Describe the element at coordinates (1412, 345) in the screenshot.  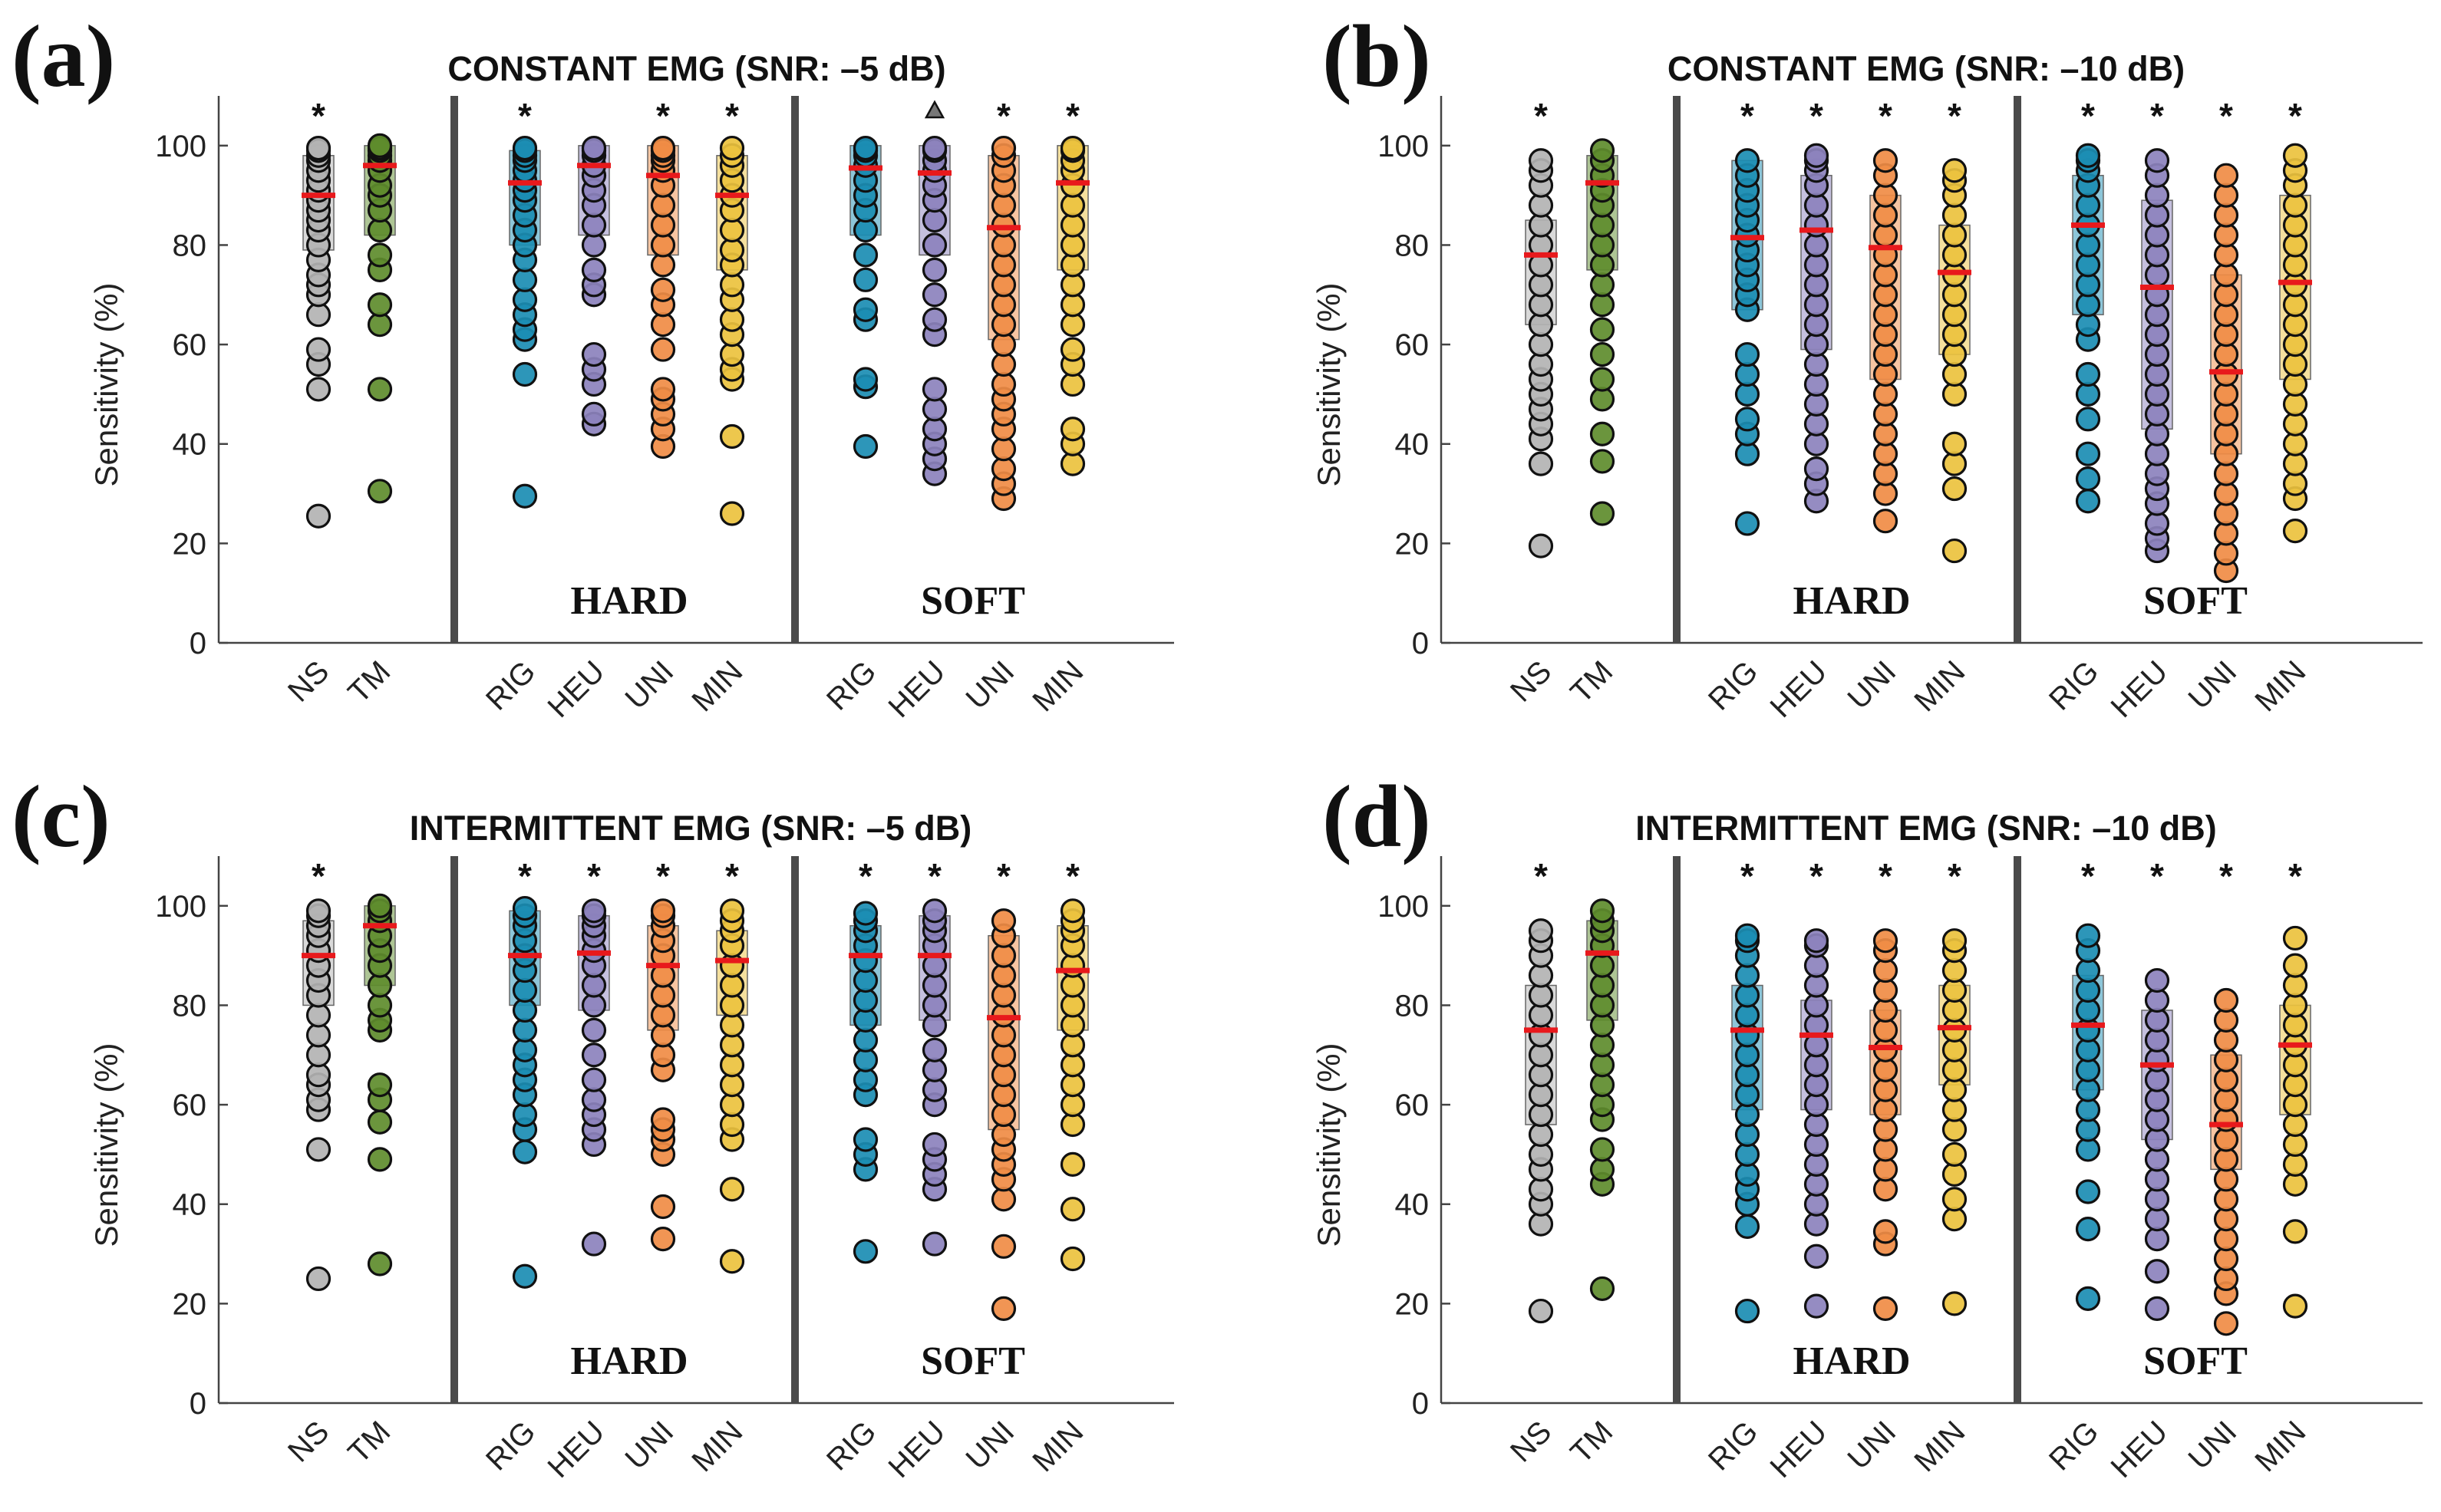
I see `y-tick-label: 60` at that location.